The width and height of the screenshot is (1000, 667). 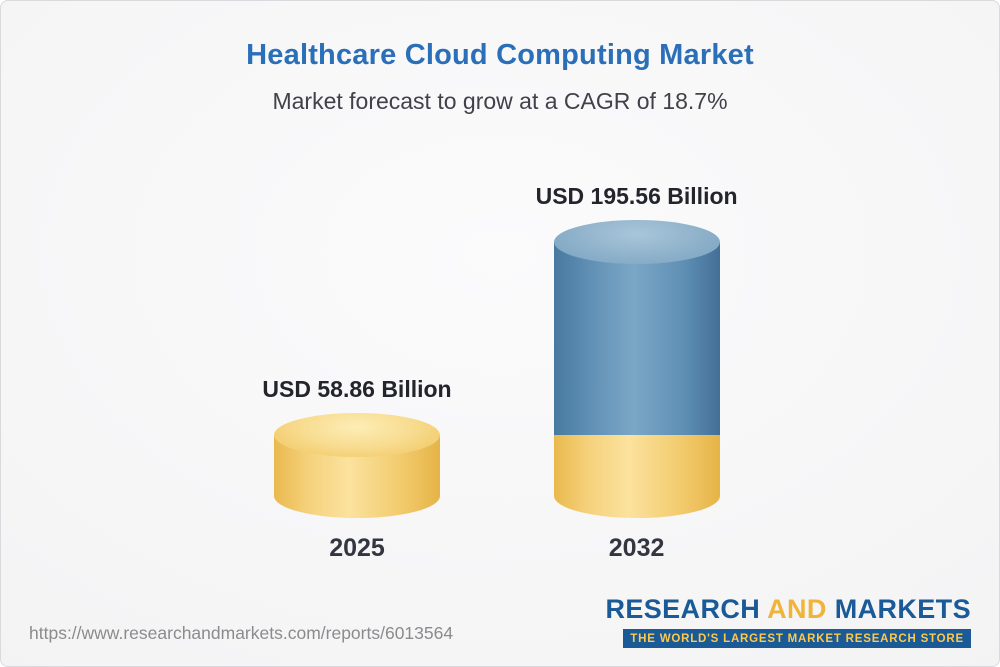 What do you see at coordinates (357, 435) in the screenshot?
I see `cylinder-2025-cap` at bounding box center [357, 435].